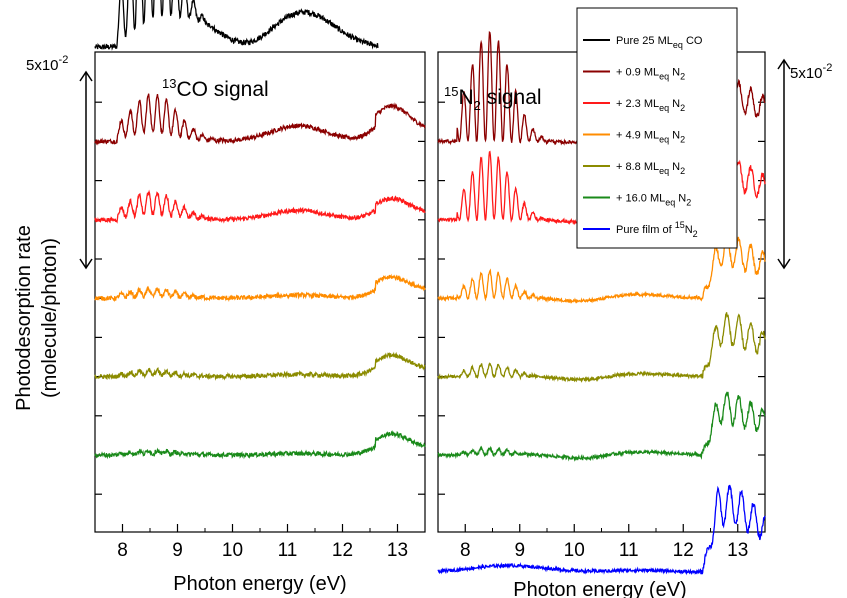 The height and width of the screenshot is (598, 847). I want to click on panel-label-right-sup: 15, so click(451, 91).